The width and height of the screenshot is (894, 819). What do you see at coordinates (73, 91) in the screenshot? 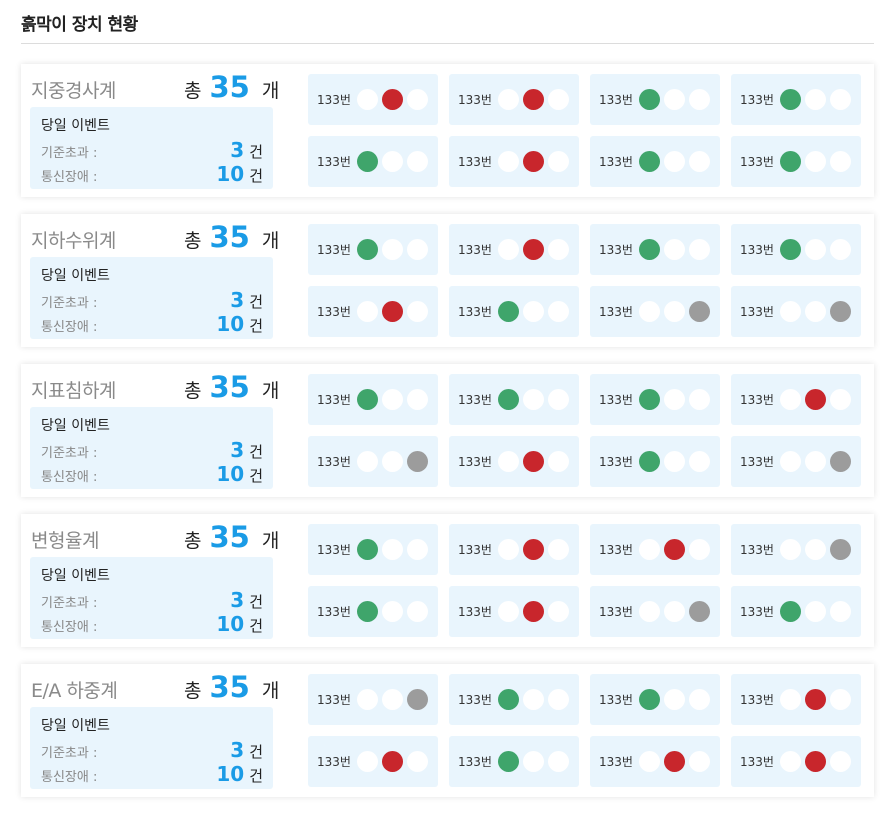
I see `group-name: 지중경사계` at bounding box center [73, 91].